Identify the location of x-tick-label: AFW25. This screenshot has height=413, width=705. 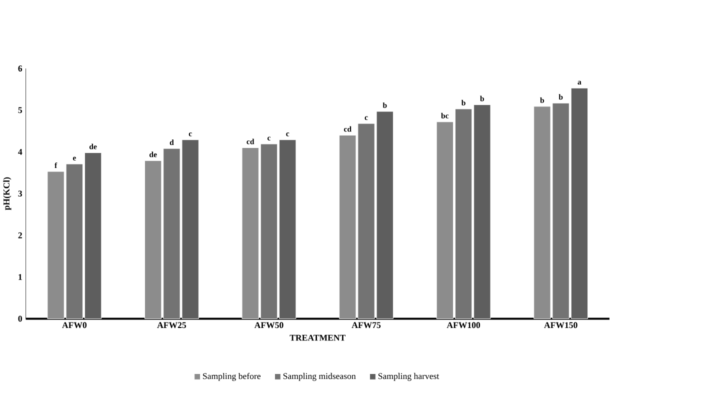
(171, 325).